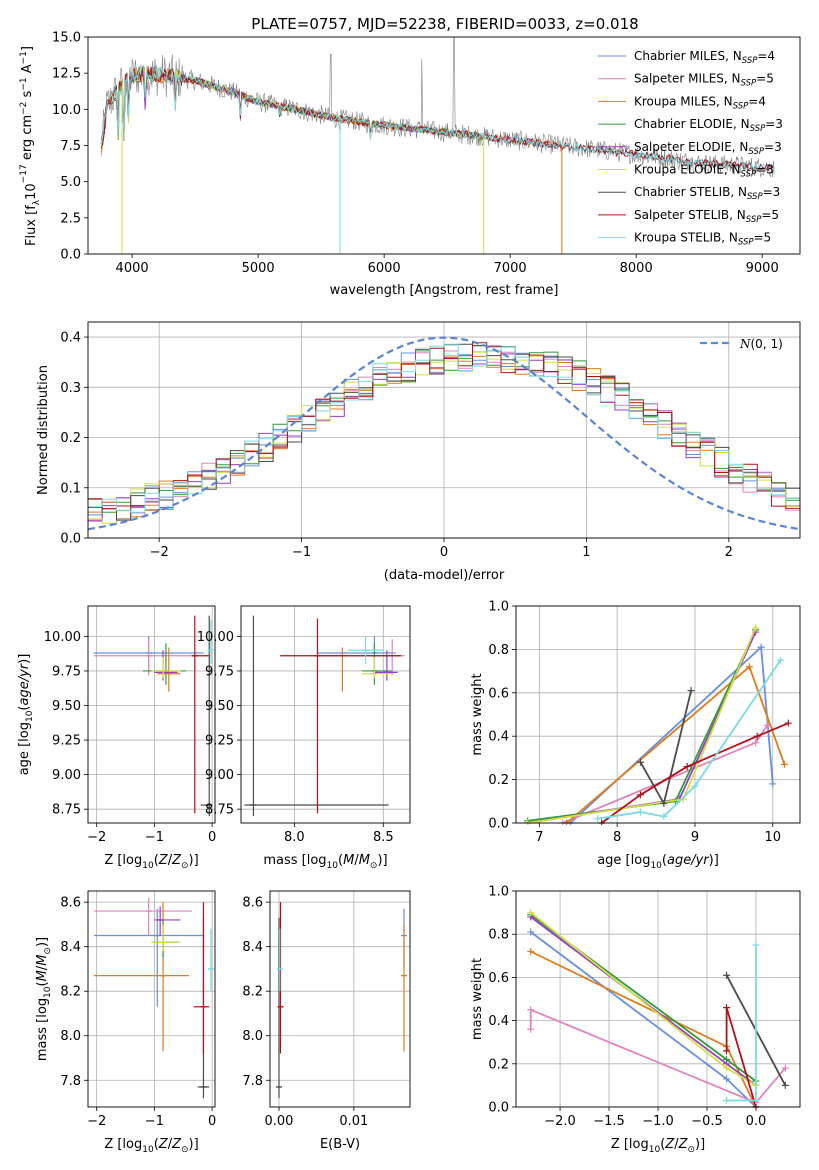  Describe the element at coordinates (704, 80) in the screenshot. I see `legend-label: Salpeter MILES, NSSP=5` at that location.